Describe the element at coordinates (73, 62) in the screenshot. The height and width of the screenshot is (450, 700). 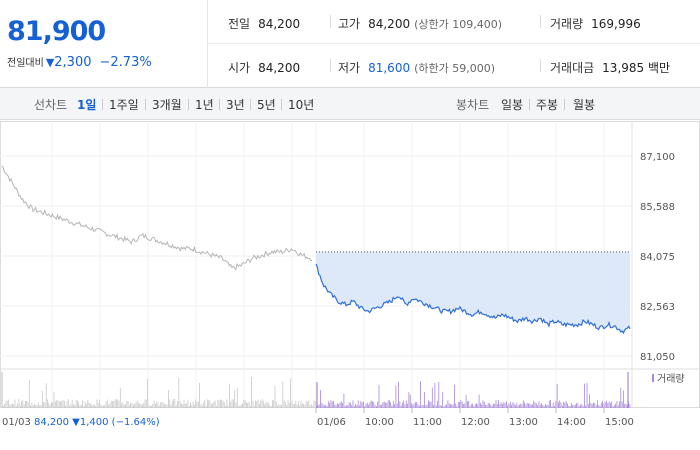
I see `change-value: 2,300` at that location.